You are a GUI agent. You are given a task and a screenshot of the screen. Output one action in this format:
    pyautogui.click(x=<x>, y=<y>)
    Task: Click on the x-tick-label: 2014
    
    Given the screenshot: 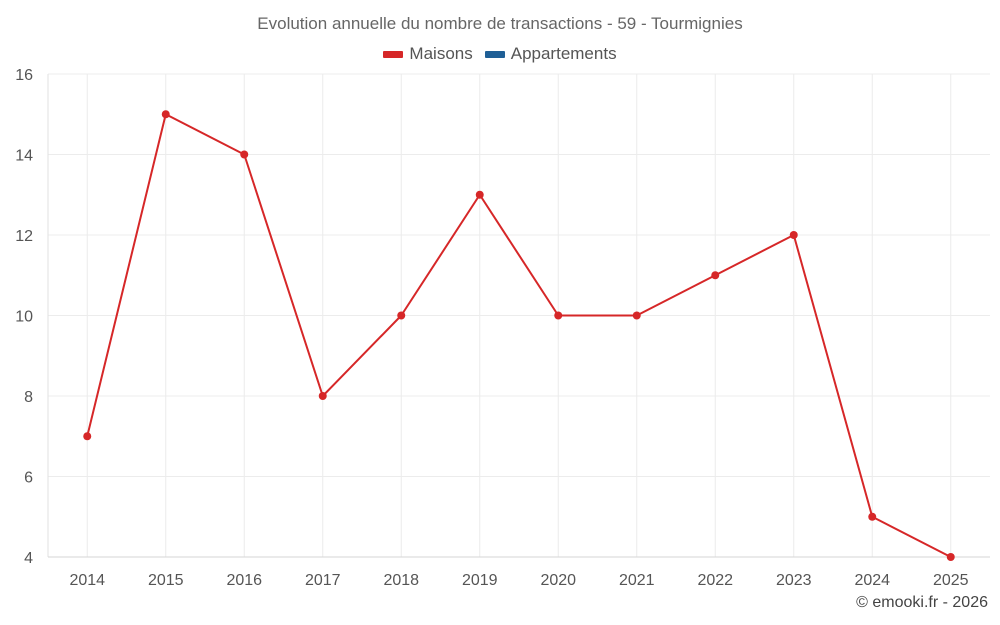 What is the action you would take?
    pyautogui.click(x=87, y=580)
    